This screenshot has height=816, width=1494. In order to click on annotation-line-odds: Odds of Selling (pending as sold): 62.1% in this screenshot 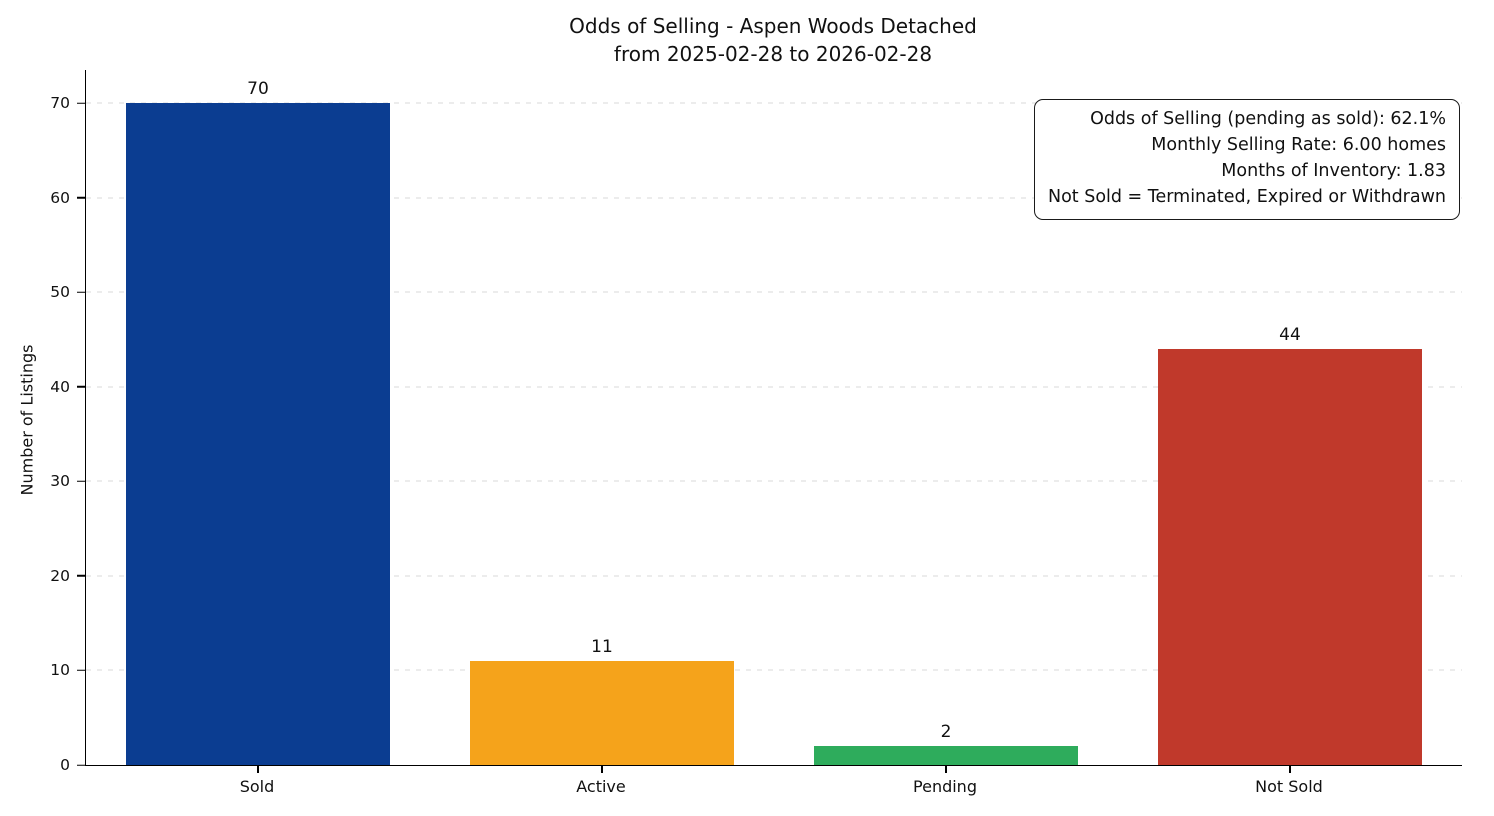, I will do `click(1268, 119)`.